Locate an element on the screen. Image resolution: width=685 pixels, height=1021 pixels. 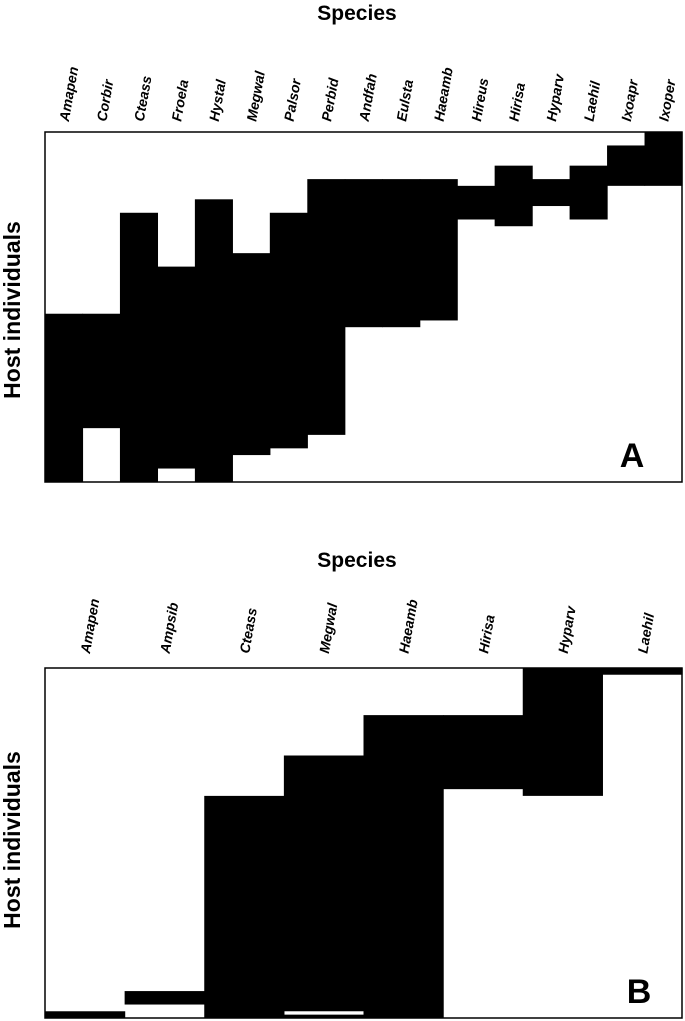
panel-b-y-axis-label: Host individuals is located at coordinates (12, 840).